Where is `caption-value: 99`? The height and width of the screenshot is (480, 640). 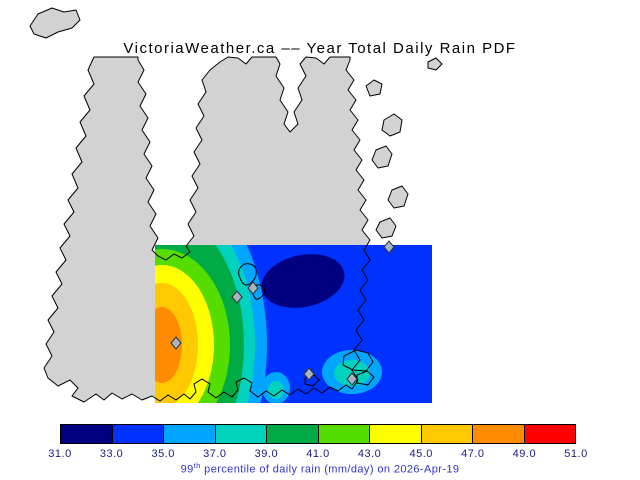
caption-value: 99 is located at coordinates (187, 469).